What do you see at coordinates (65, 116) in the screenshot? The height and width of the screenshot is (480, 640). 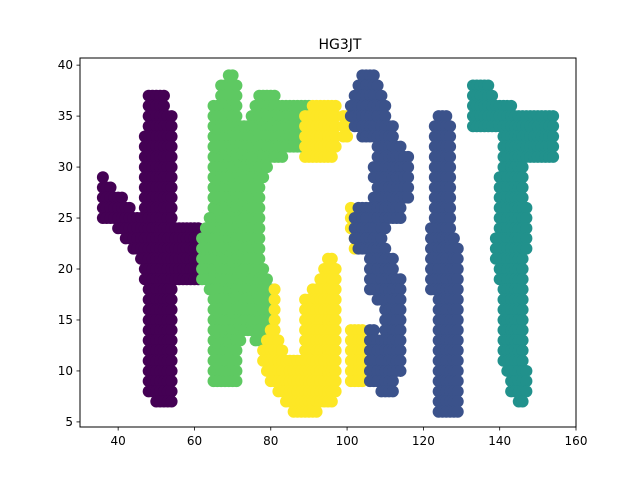 I see `y-tick-label: 35` at bounding box center [65, 116].